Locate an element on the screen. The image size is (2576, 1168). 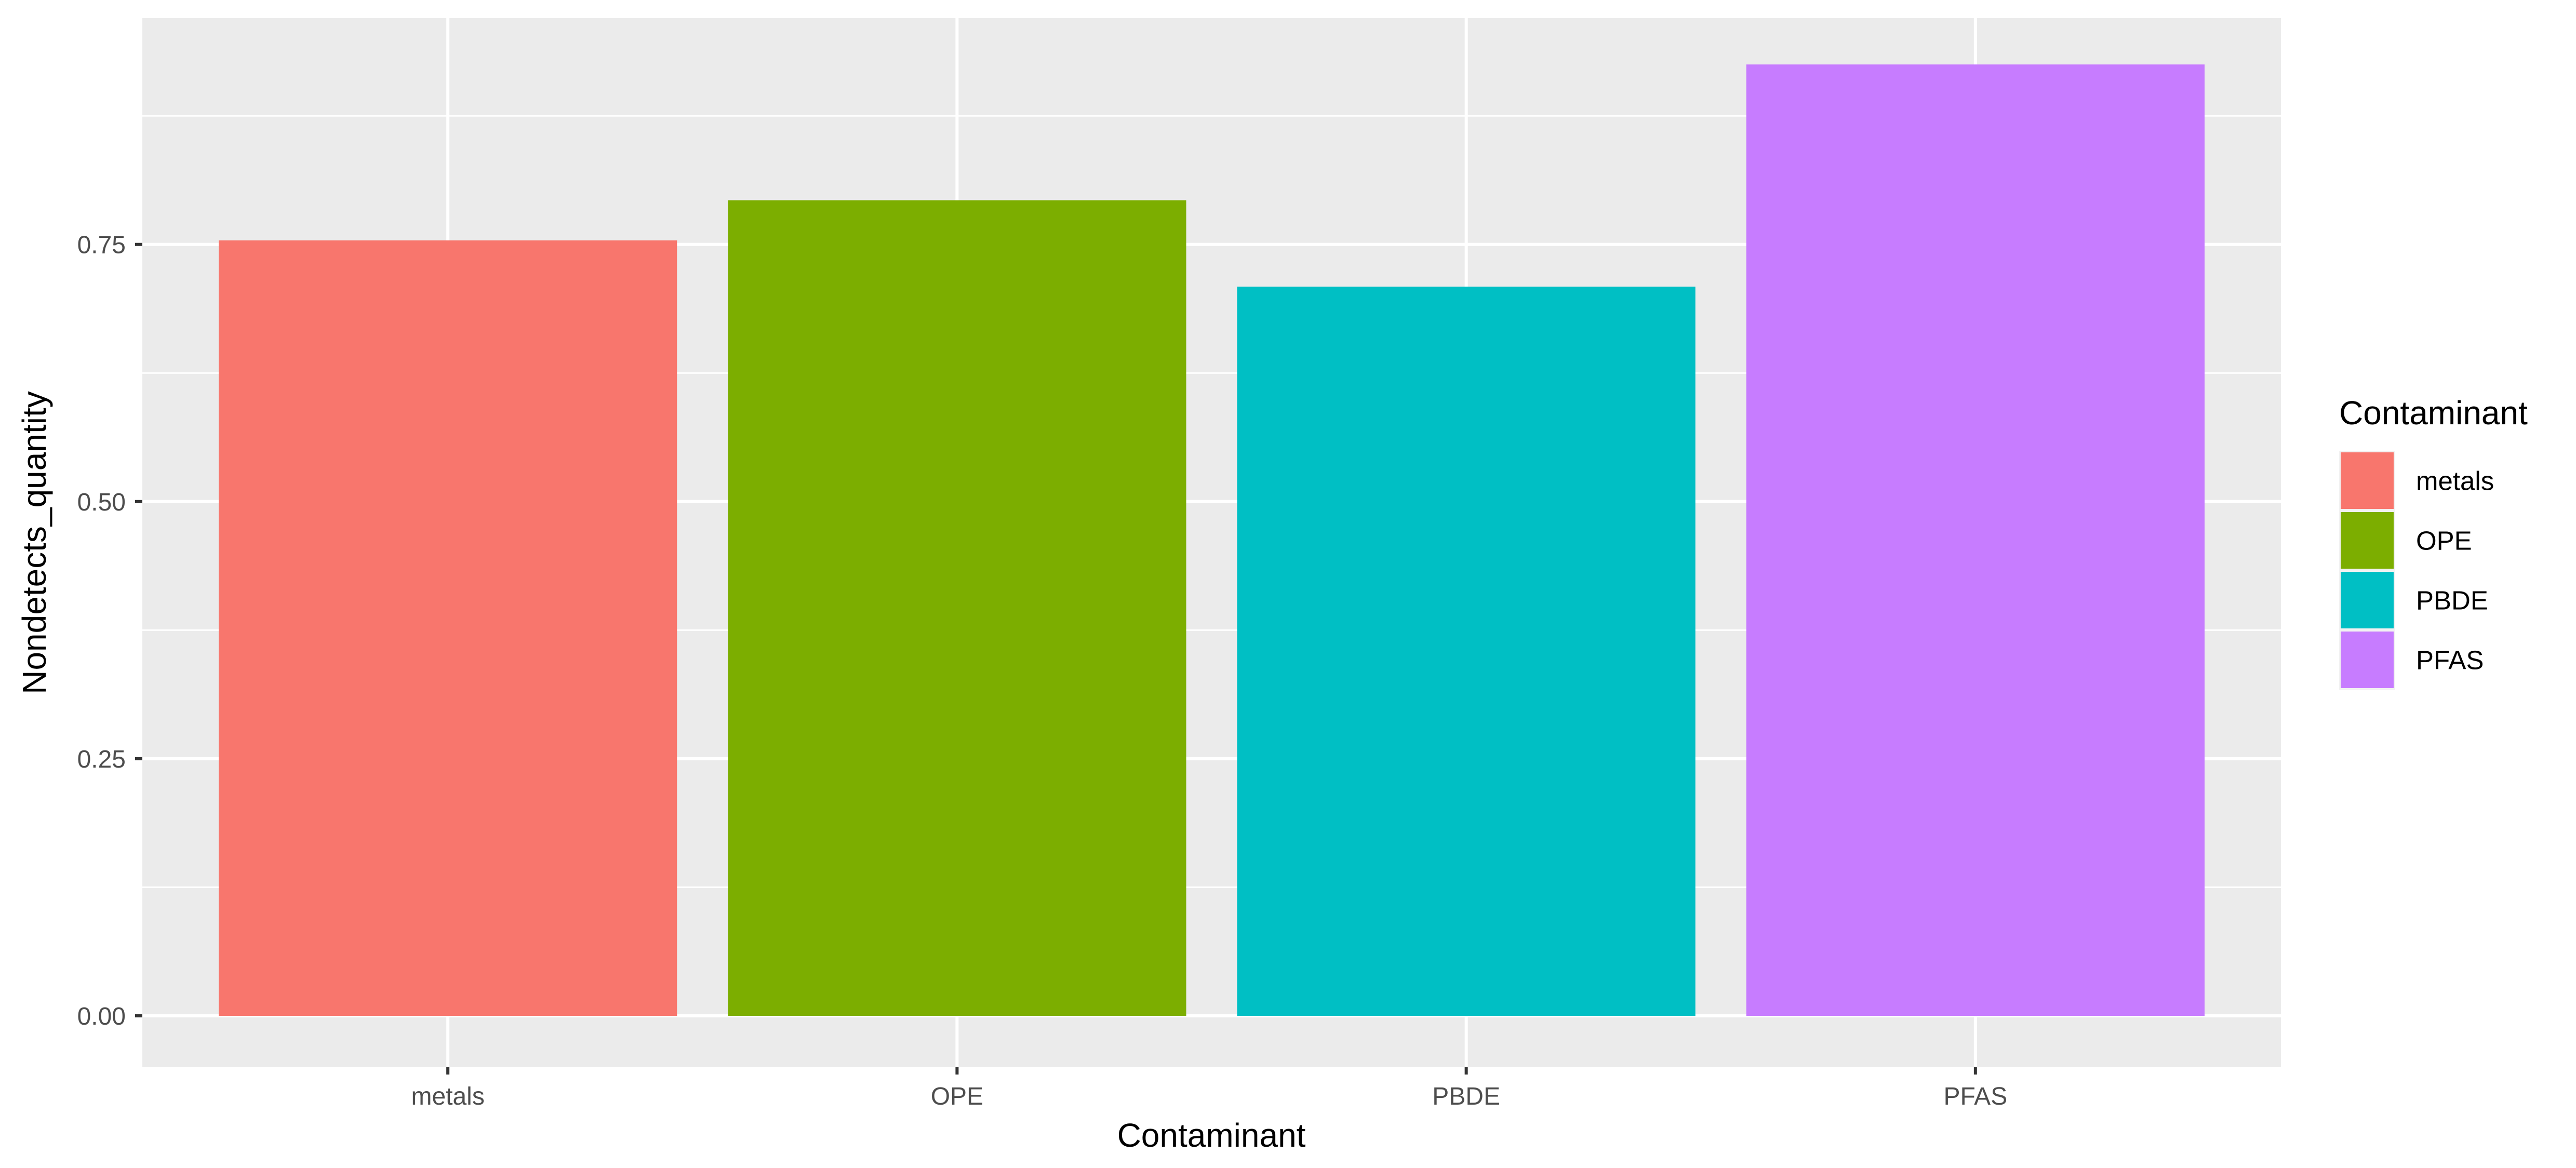
y-tick-label: 0.75 is located at coordinates (101, 245).